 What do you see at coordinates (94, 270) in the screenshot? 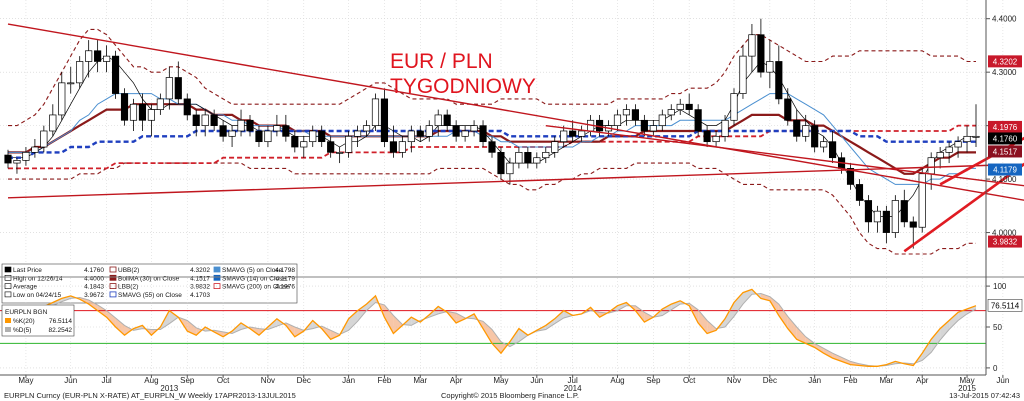
I see `legend-value: 4.1760` at bounding box center [94, 270].